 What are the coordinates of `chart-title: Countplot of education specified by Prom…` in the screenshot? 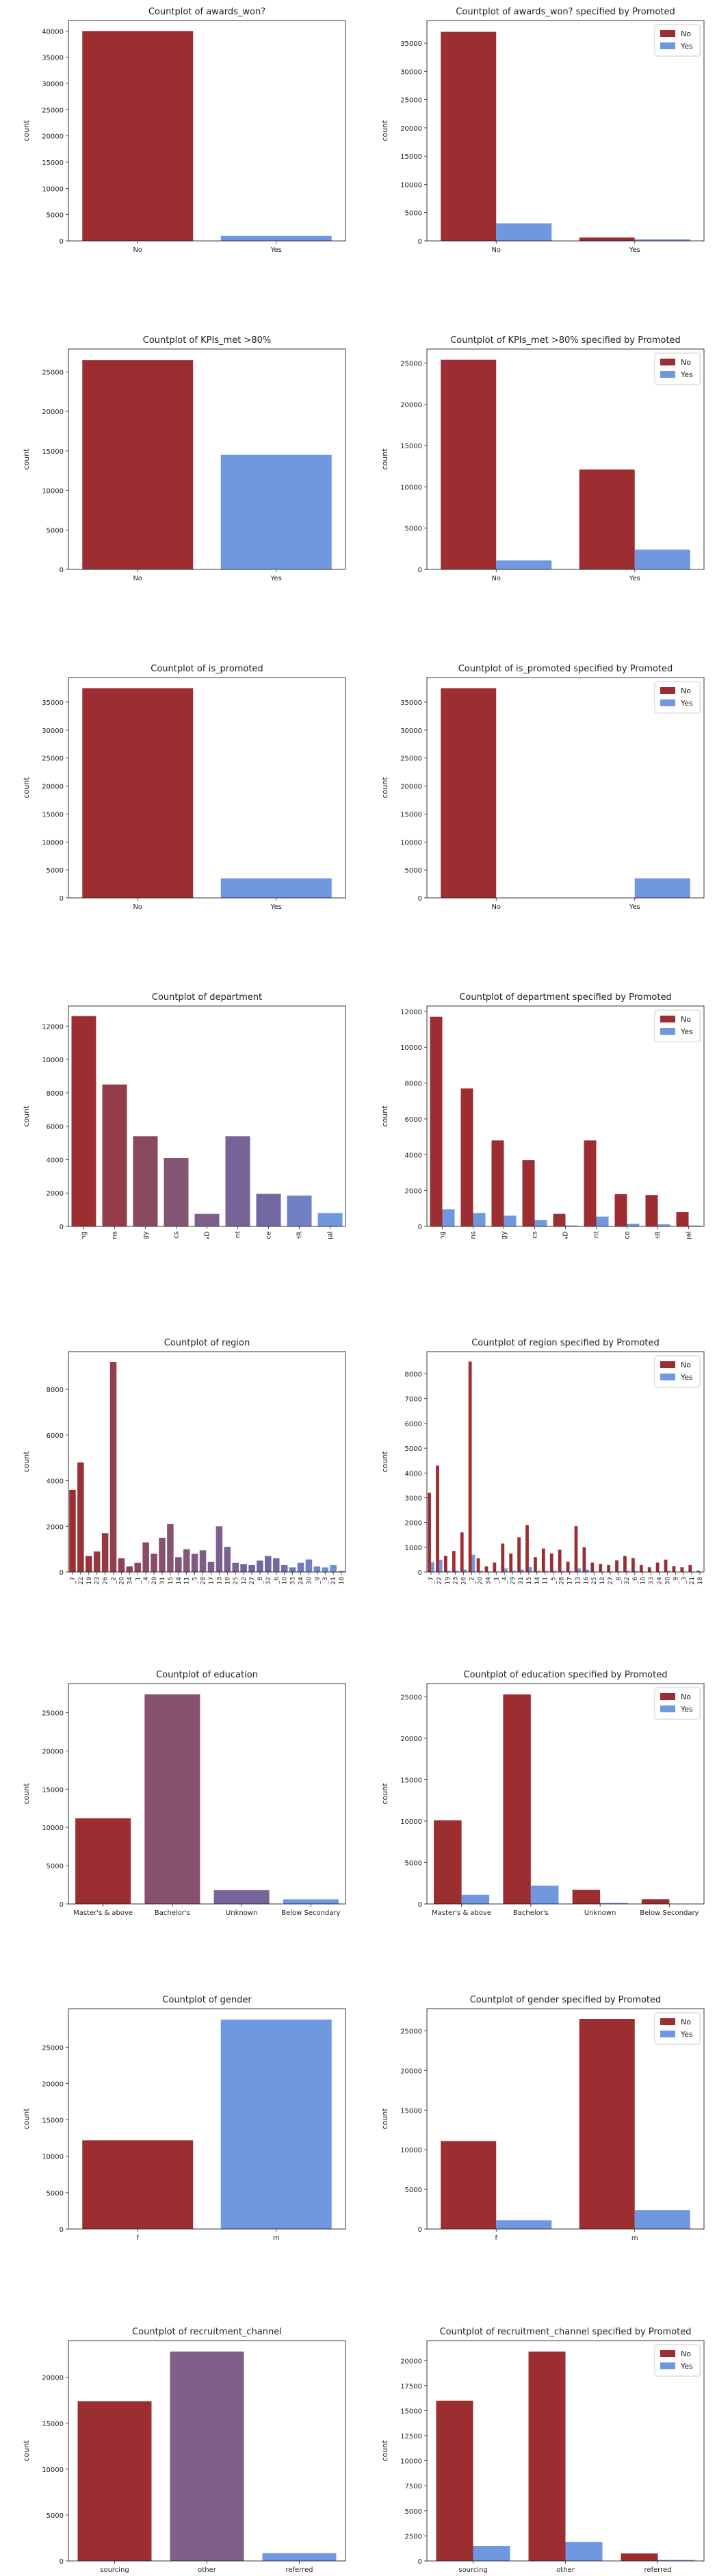 It's located at (566, 1675).